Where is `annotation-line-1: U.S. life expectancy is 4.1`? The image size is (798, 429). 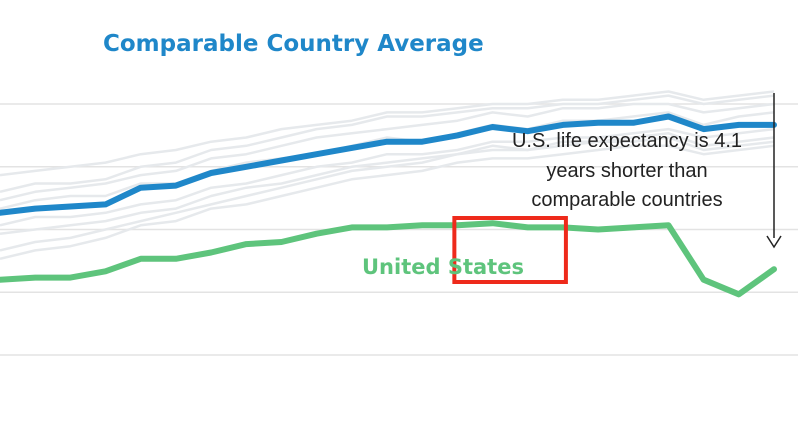 annotation-line-1: U.S. life expectancy is 4.1 is located at coordinates (627, 141).